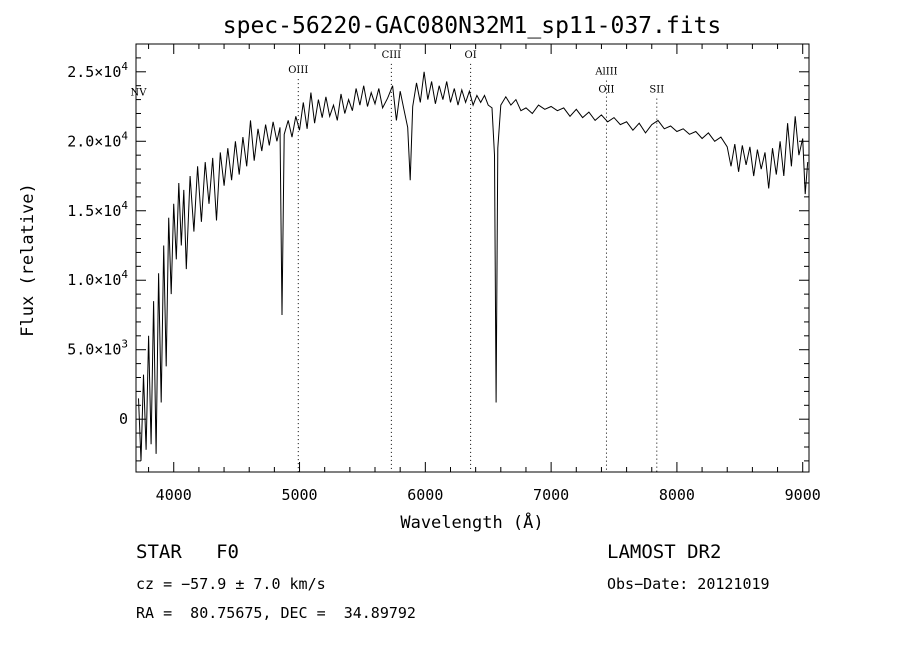 This screenshot has width=900, height=650. What do you see at coordinates (606, 90) in the screenshot?
I see `spectral-line-label: OII` at bounding box center [606, 90].